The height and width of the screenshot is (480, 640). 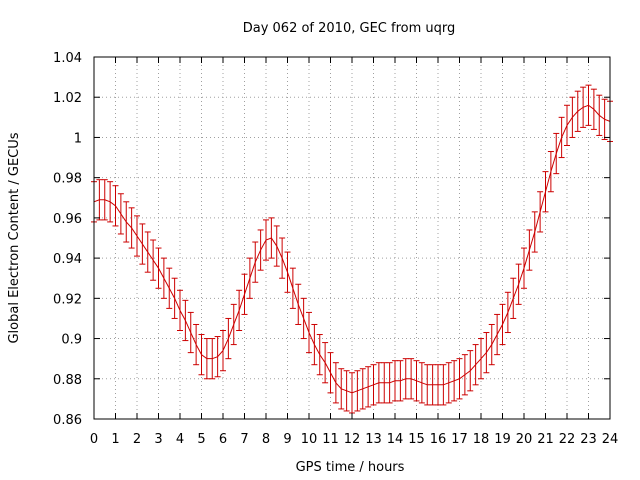 I want to click on x-tick-label: 15, so click(x=416, y=439).